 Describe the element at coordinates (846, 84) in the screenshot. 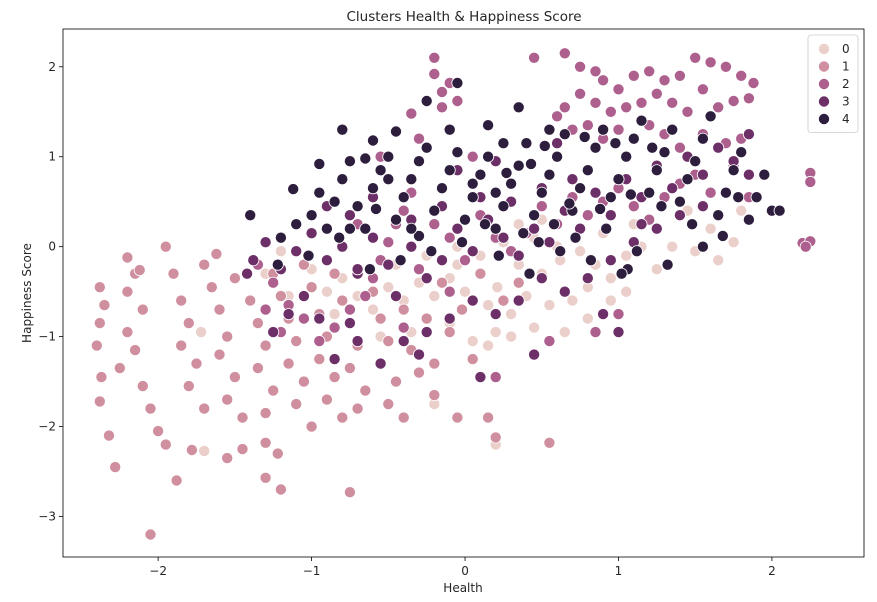

I see `legend-label: 2` at that location.